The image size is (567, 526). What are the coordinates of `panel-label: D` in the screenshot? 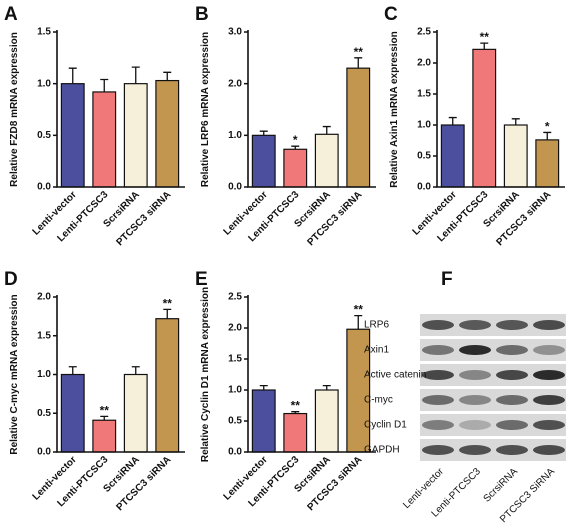 It's located at (11, 279).